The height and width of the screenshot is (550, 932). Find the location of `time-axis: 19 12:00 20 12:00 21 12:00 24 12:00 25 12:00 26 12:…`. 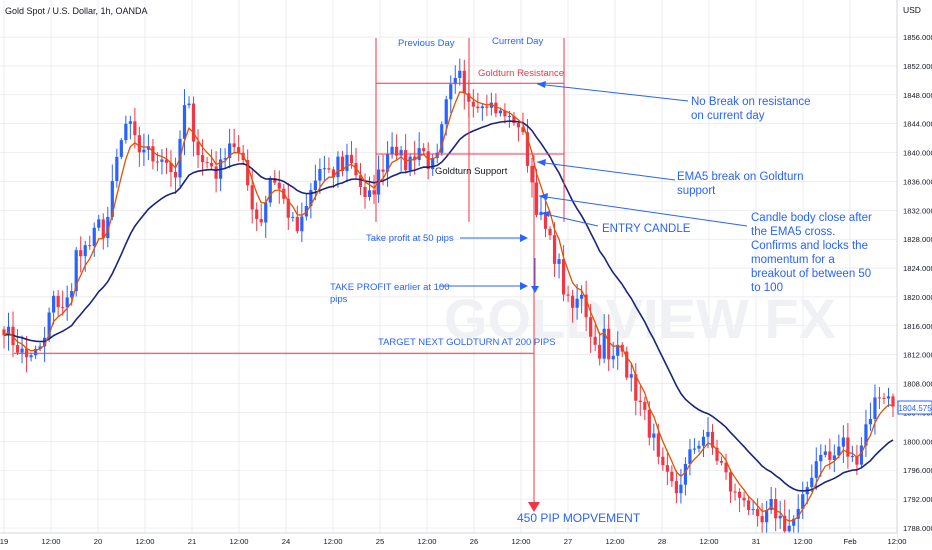

time-axis: 19 12:00 20 12:00 21 12:00 24 12:00 25 12:00 26 12:… is located at coordinates (453, 541).